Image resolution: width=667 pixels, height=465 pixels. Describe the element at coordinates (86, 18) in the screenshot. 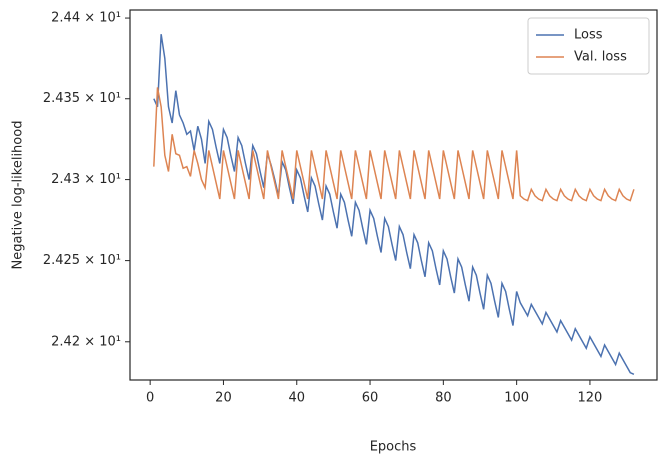

I see `y-tick-label: 2.44 × 10¹` at that location.